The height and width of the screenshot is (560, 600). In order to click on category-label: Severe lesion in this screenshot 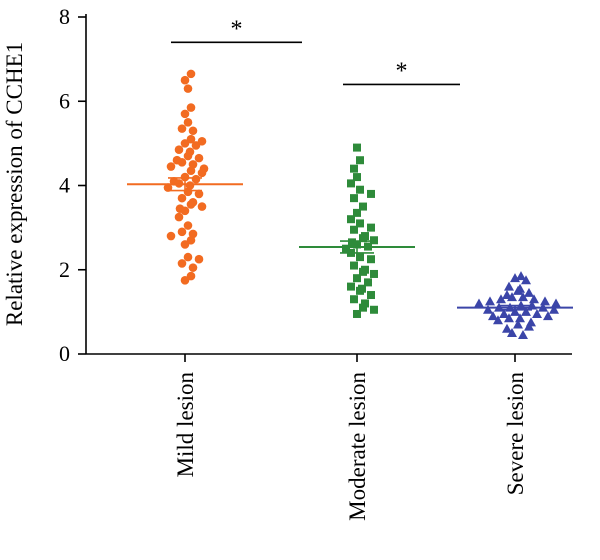, I will do `click(515, 434)`.